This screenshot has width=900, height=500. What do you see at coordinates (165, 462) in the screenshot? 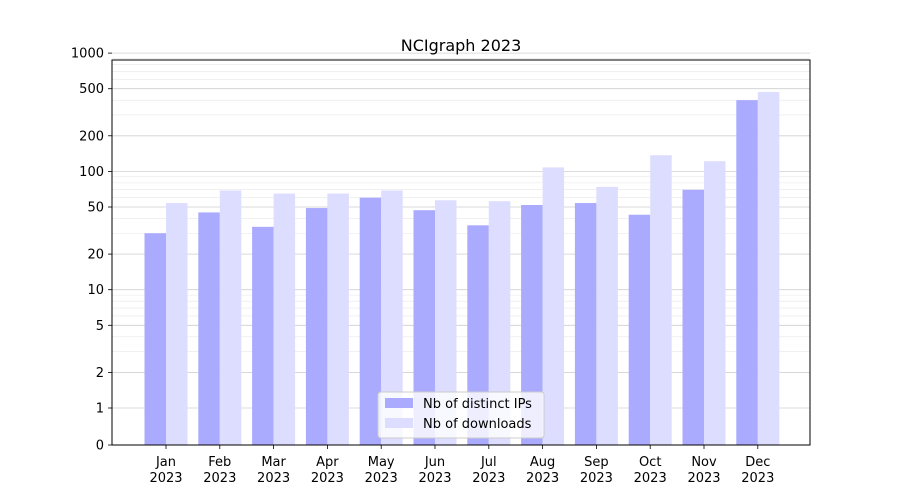
I see `x-tick-label: Jan` at bounding box center [165, 462].